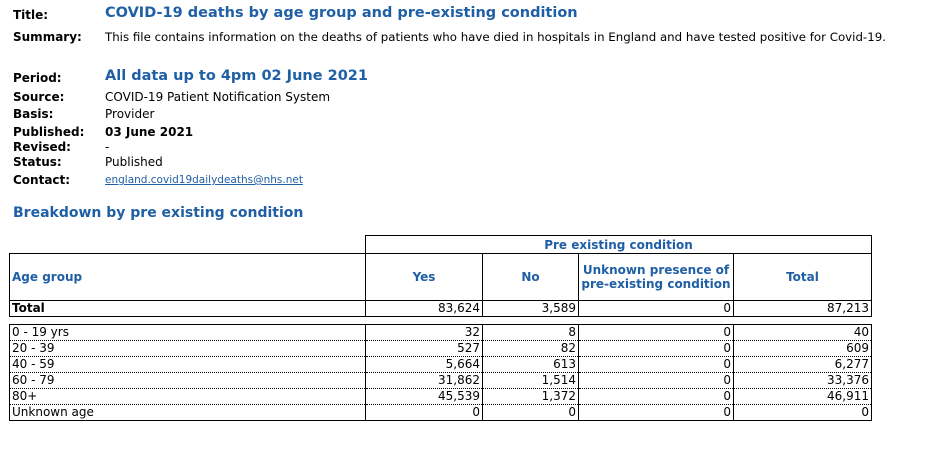  I want to click on column-header-unknown-line1: Unknown presence of, so click(656, 270).